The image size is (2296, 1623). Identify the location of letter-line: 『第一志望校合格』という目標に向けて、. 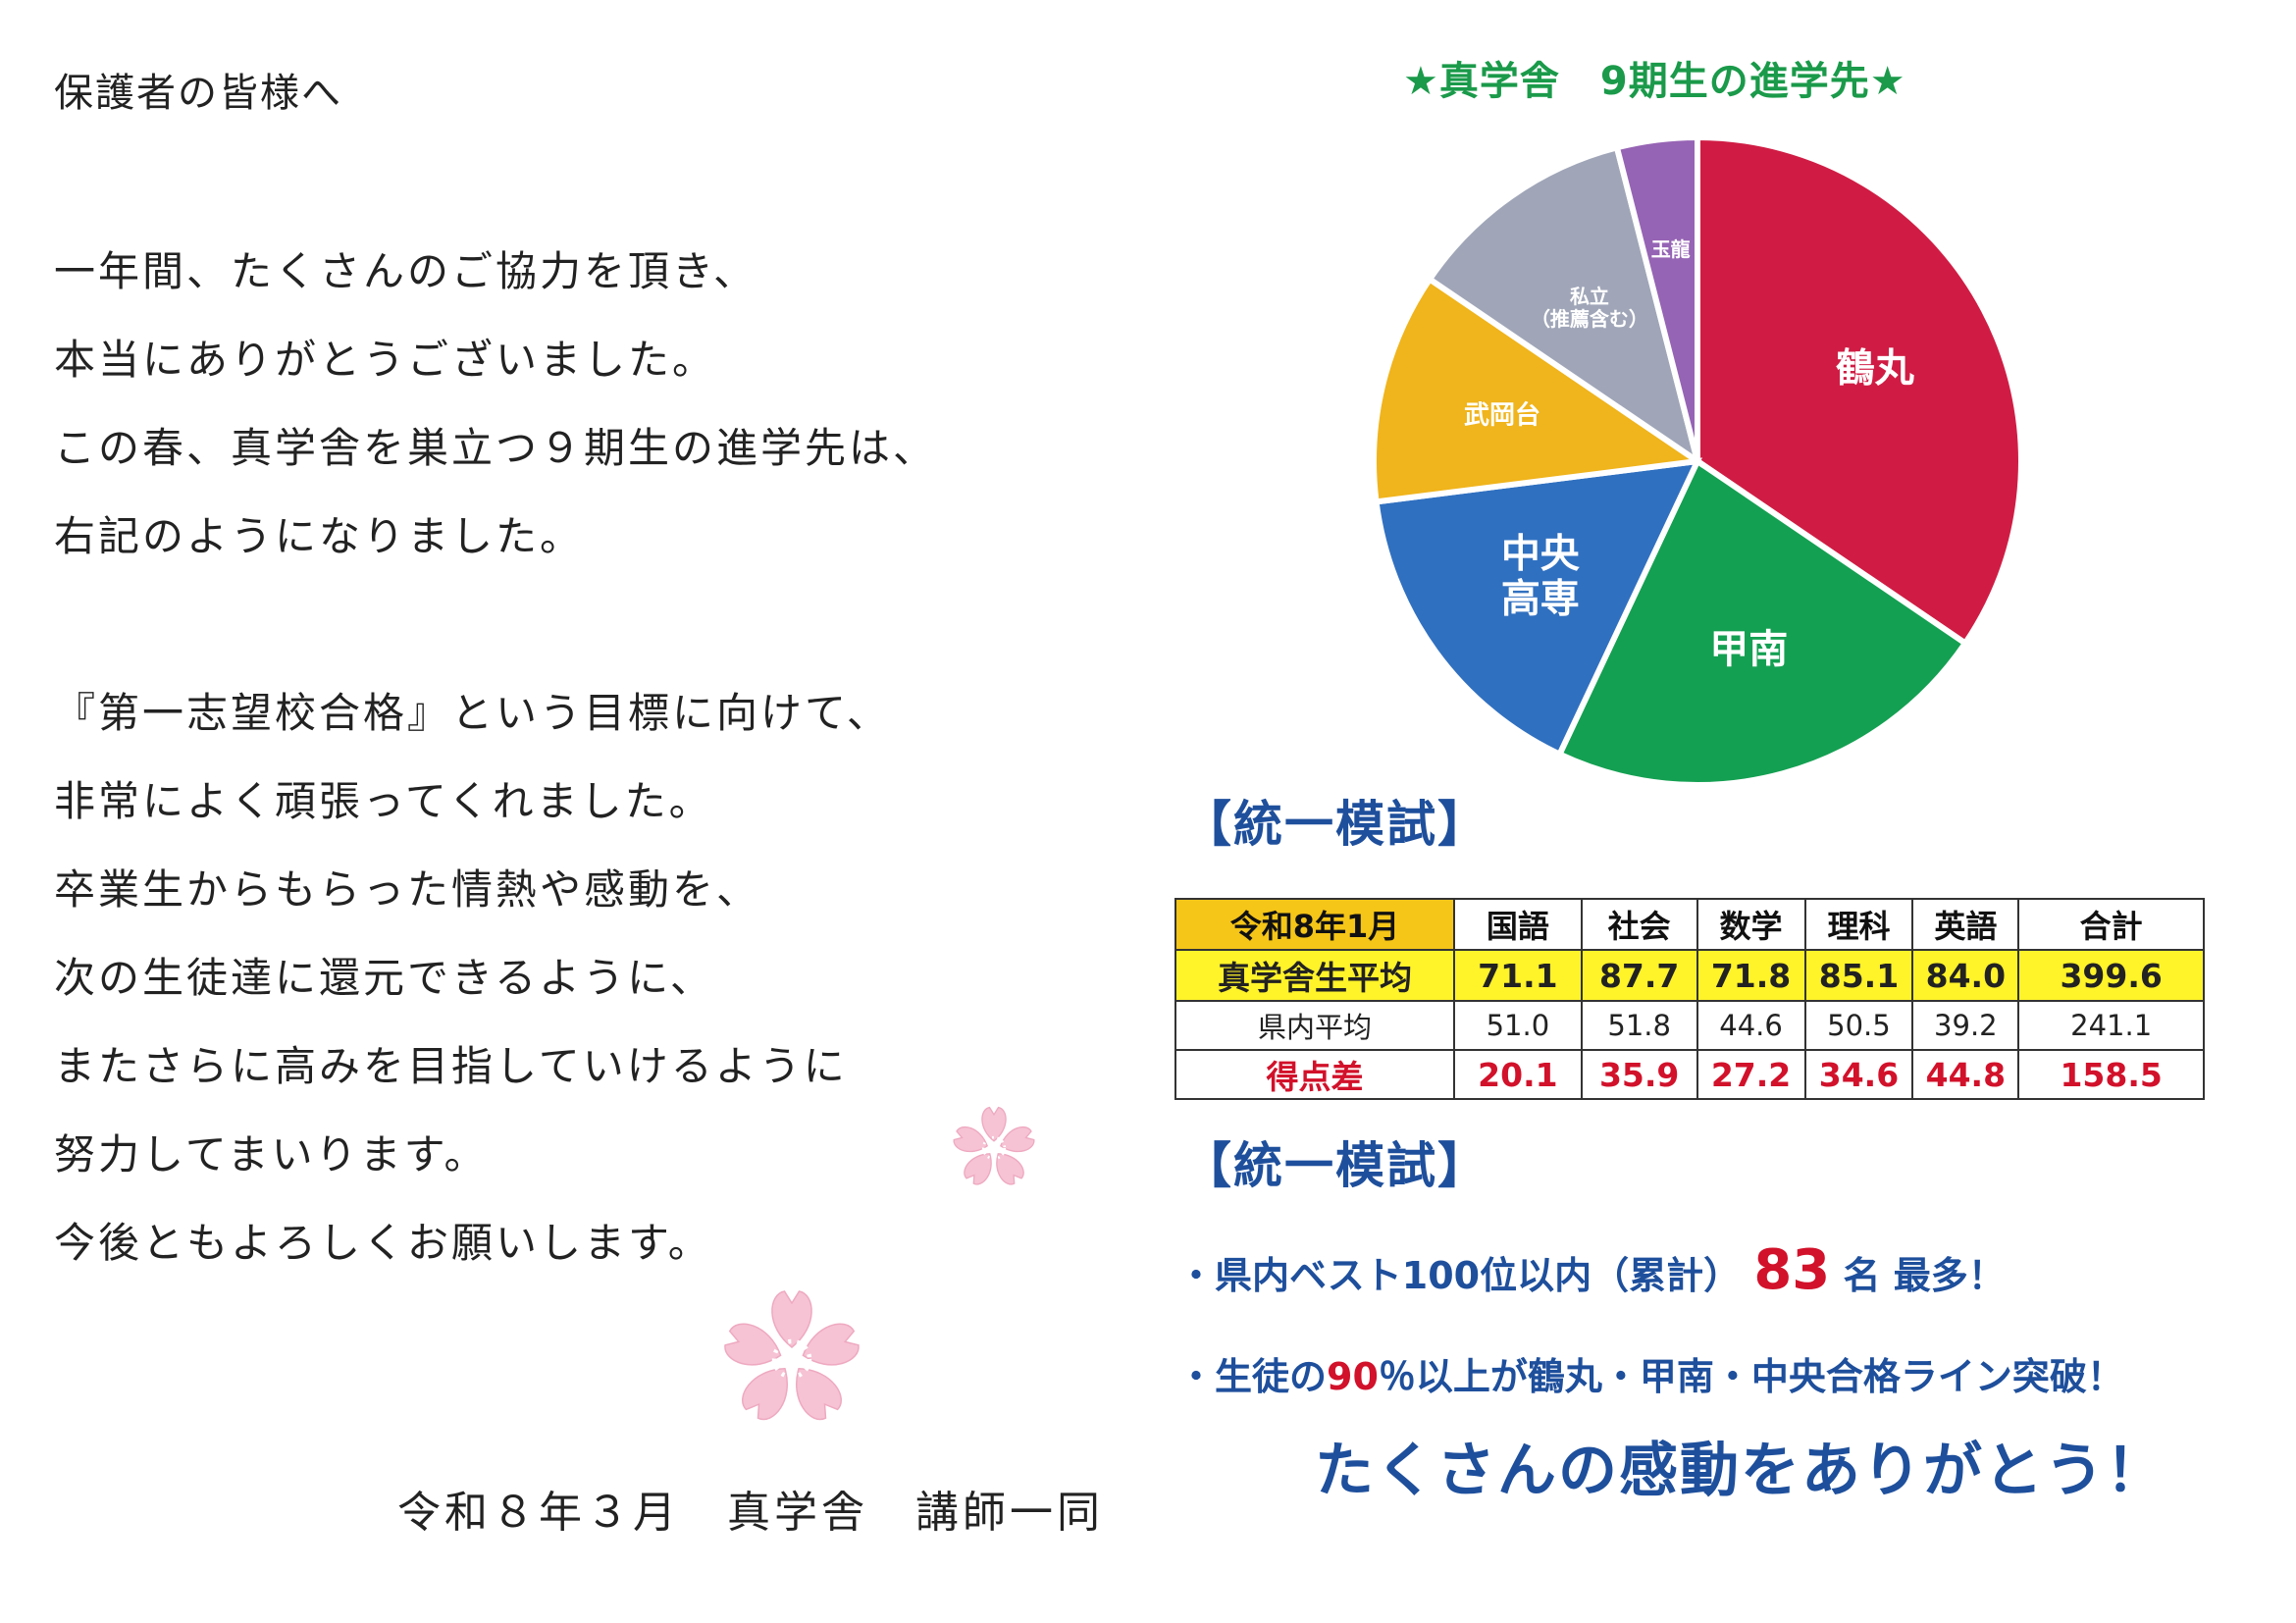
(472, 713).